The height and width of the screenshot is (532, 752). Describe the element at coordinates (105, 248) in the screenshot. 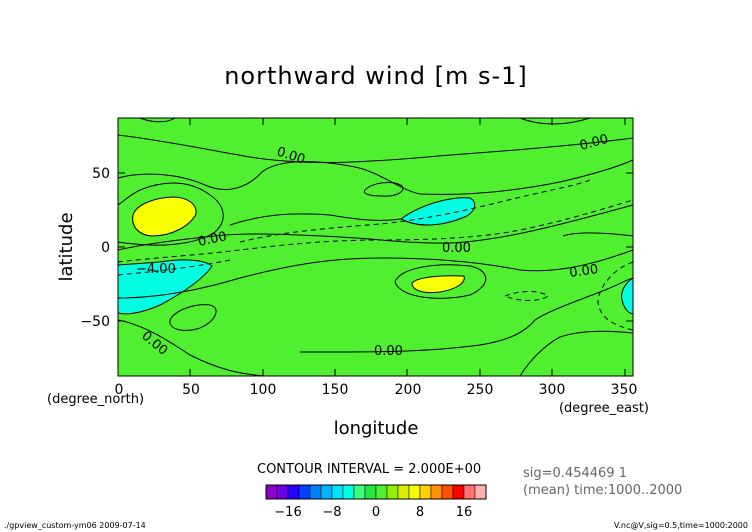

I see `y-tick-label: 0` at that location.